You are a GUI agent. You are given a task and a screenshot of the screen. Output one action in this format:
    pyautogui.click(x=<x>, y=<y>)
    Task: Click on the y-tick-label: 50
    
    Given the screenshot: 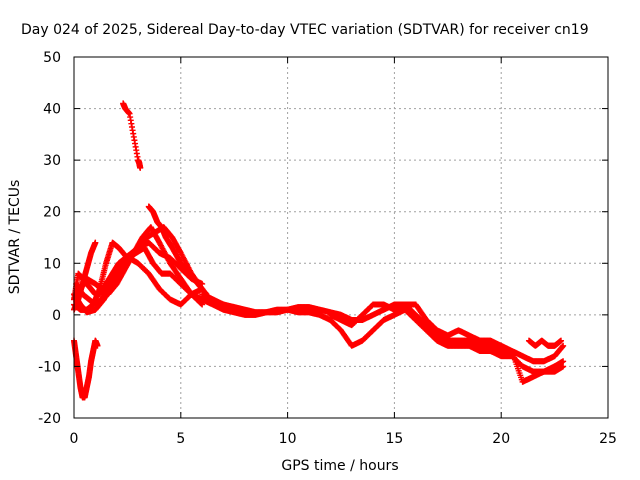 What is the action you would take?
    pyautogui.click(x=52, y=58)
    